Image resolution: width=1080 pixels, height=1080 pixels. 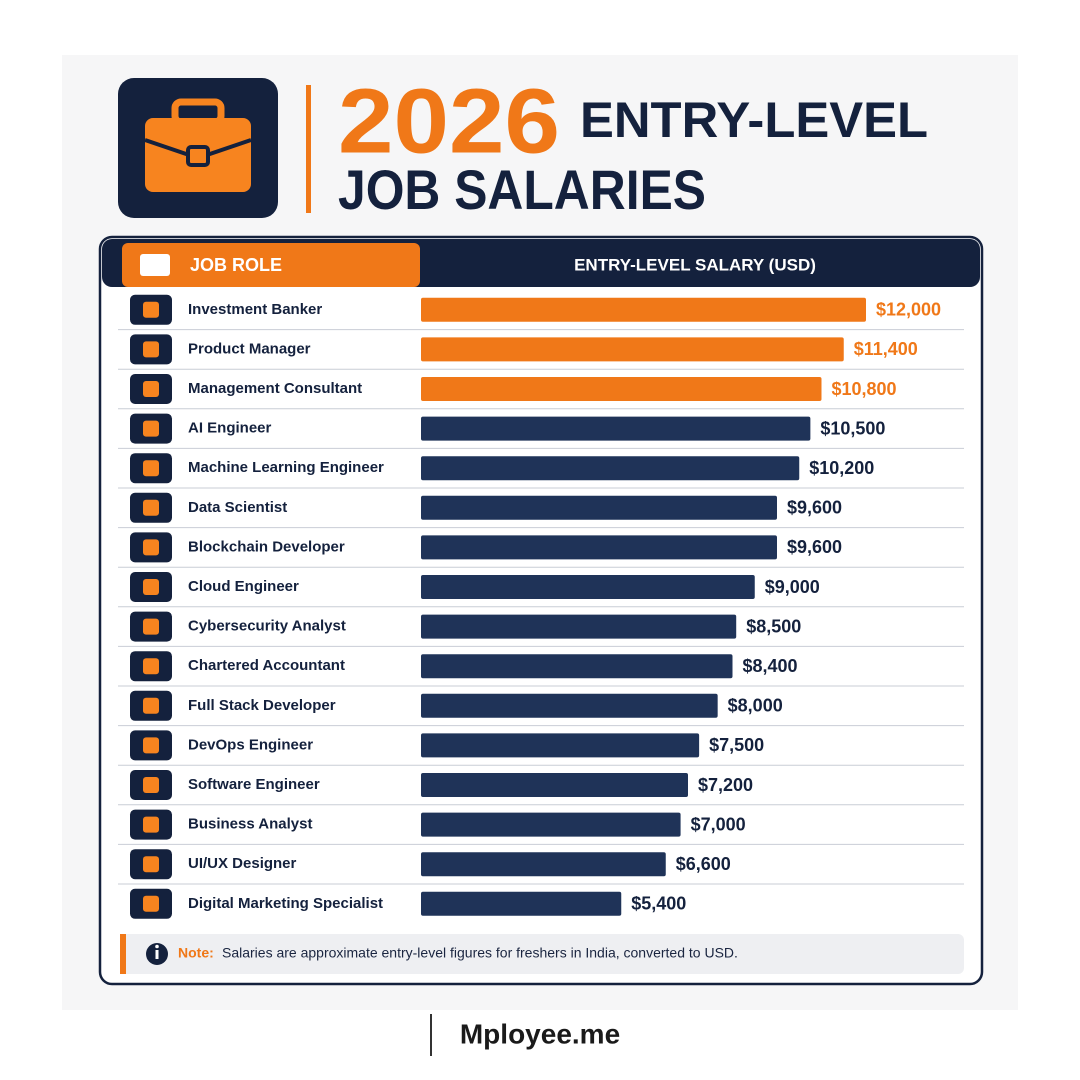 What do you see at coordinates (755, 706) in the screenshot?
I see `value-label: $8,000` at bounding box center [755, 706].